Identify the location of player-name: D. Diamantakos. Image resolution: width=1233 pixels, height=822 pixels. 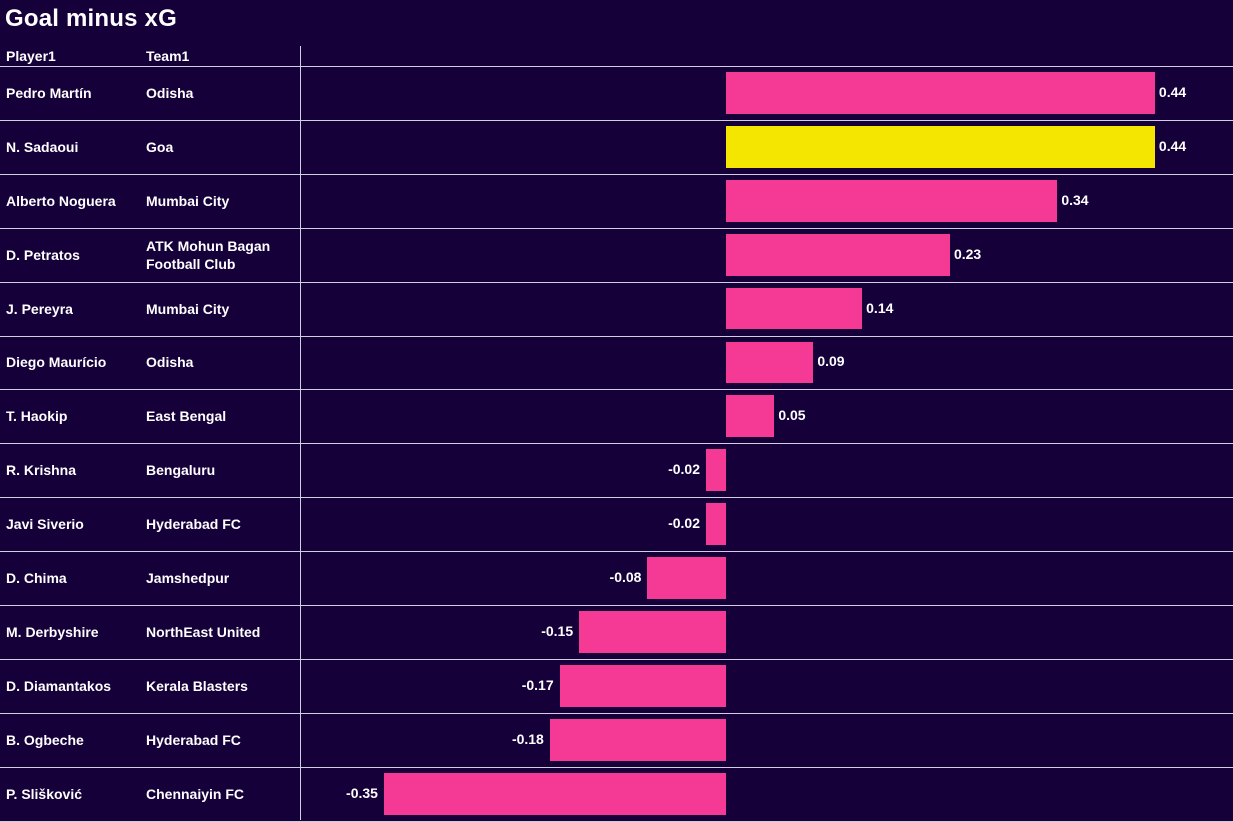
(59, 685).